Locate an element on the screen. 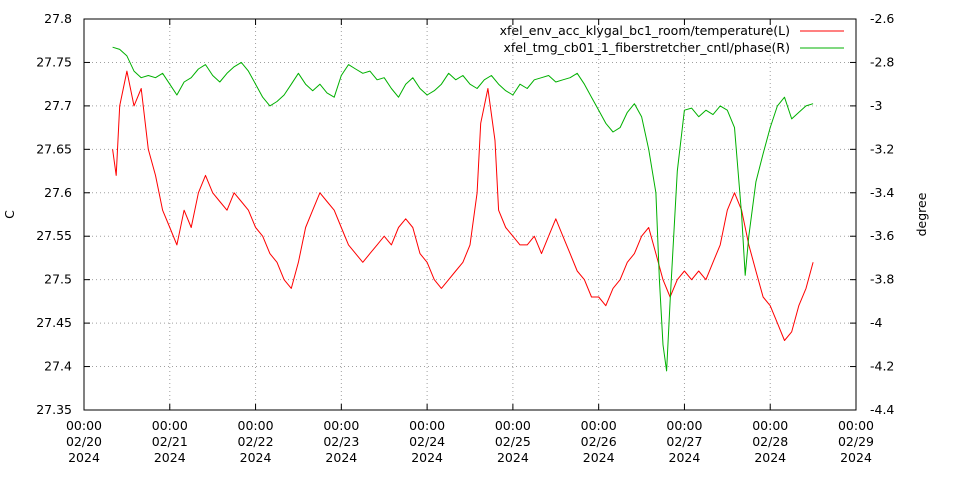 The image size is (960, 480). y-axis-label-left: C is located at coordinates (9, 214).